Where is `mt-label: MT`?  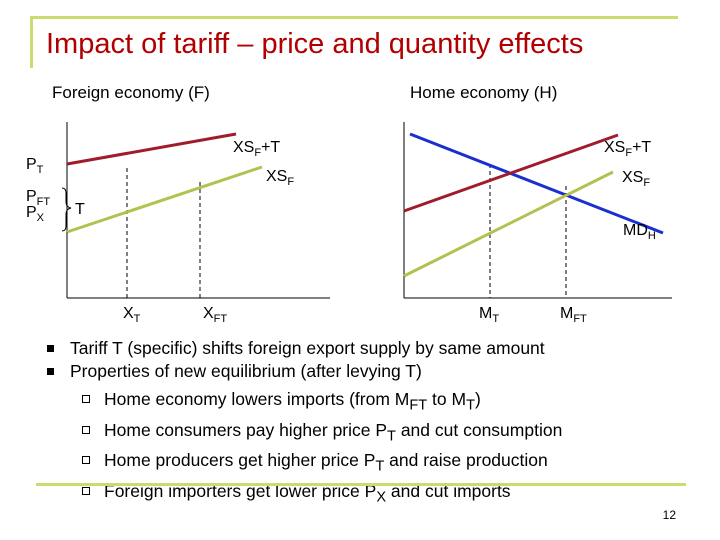 mt-label: MT is located at coordinates (489, 315).